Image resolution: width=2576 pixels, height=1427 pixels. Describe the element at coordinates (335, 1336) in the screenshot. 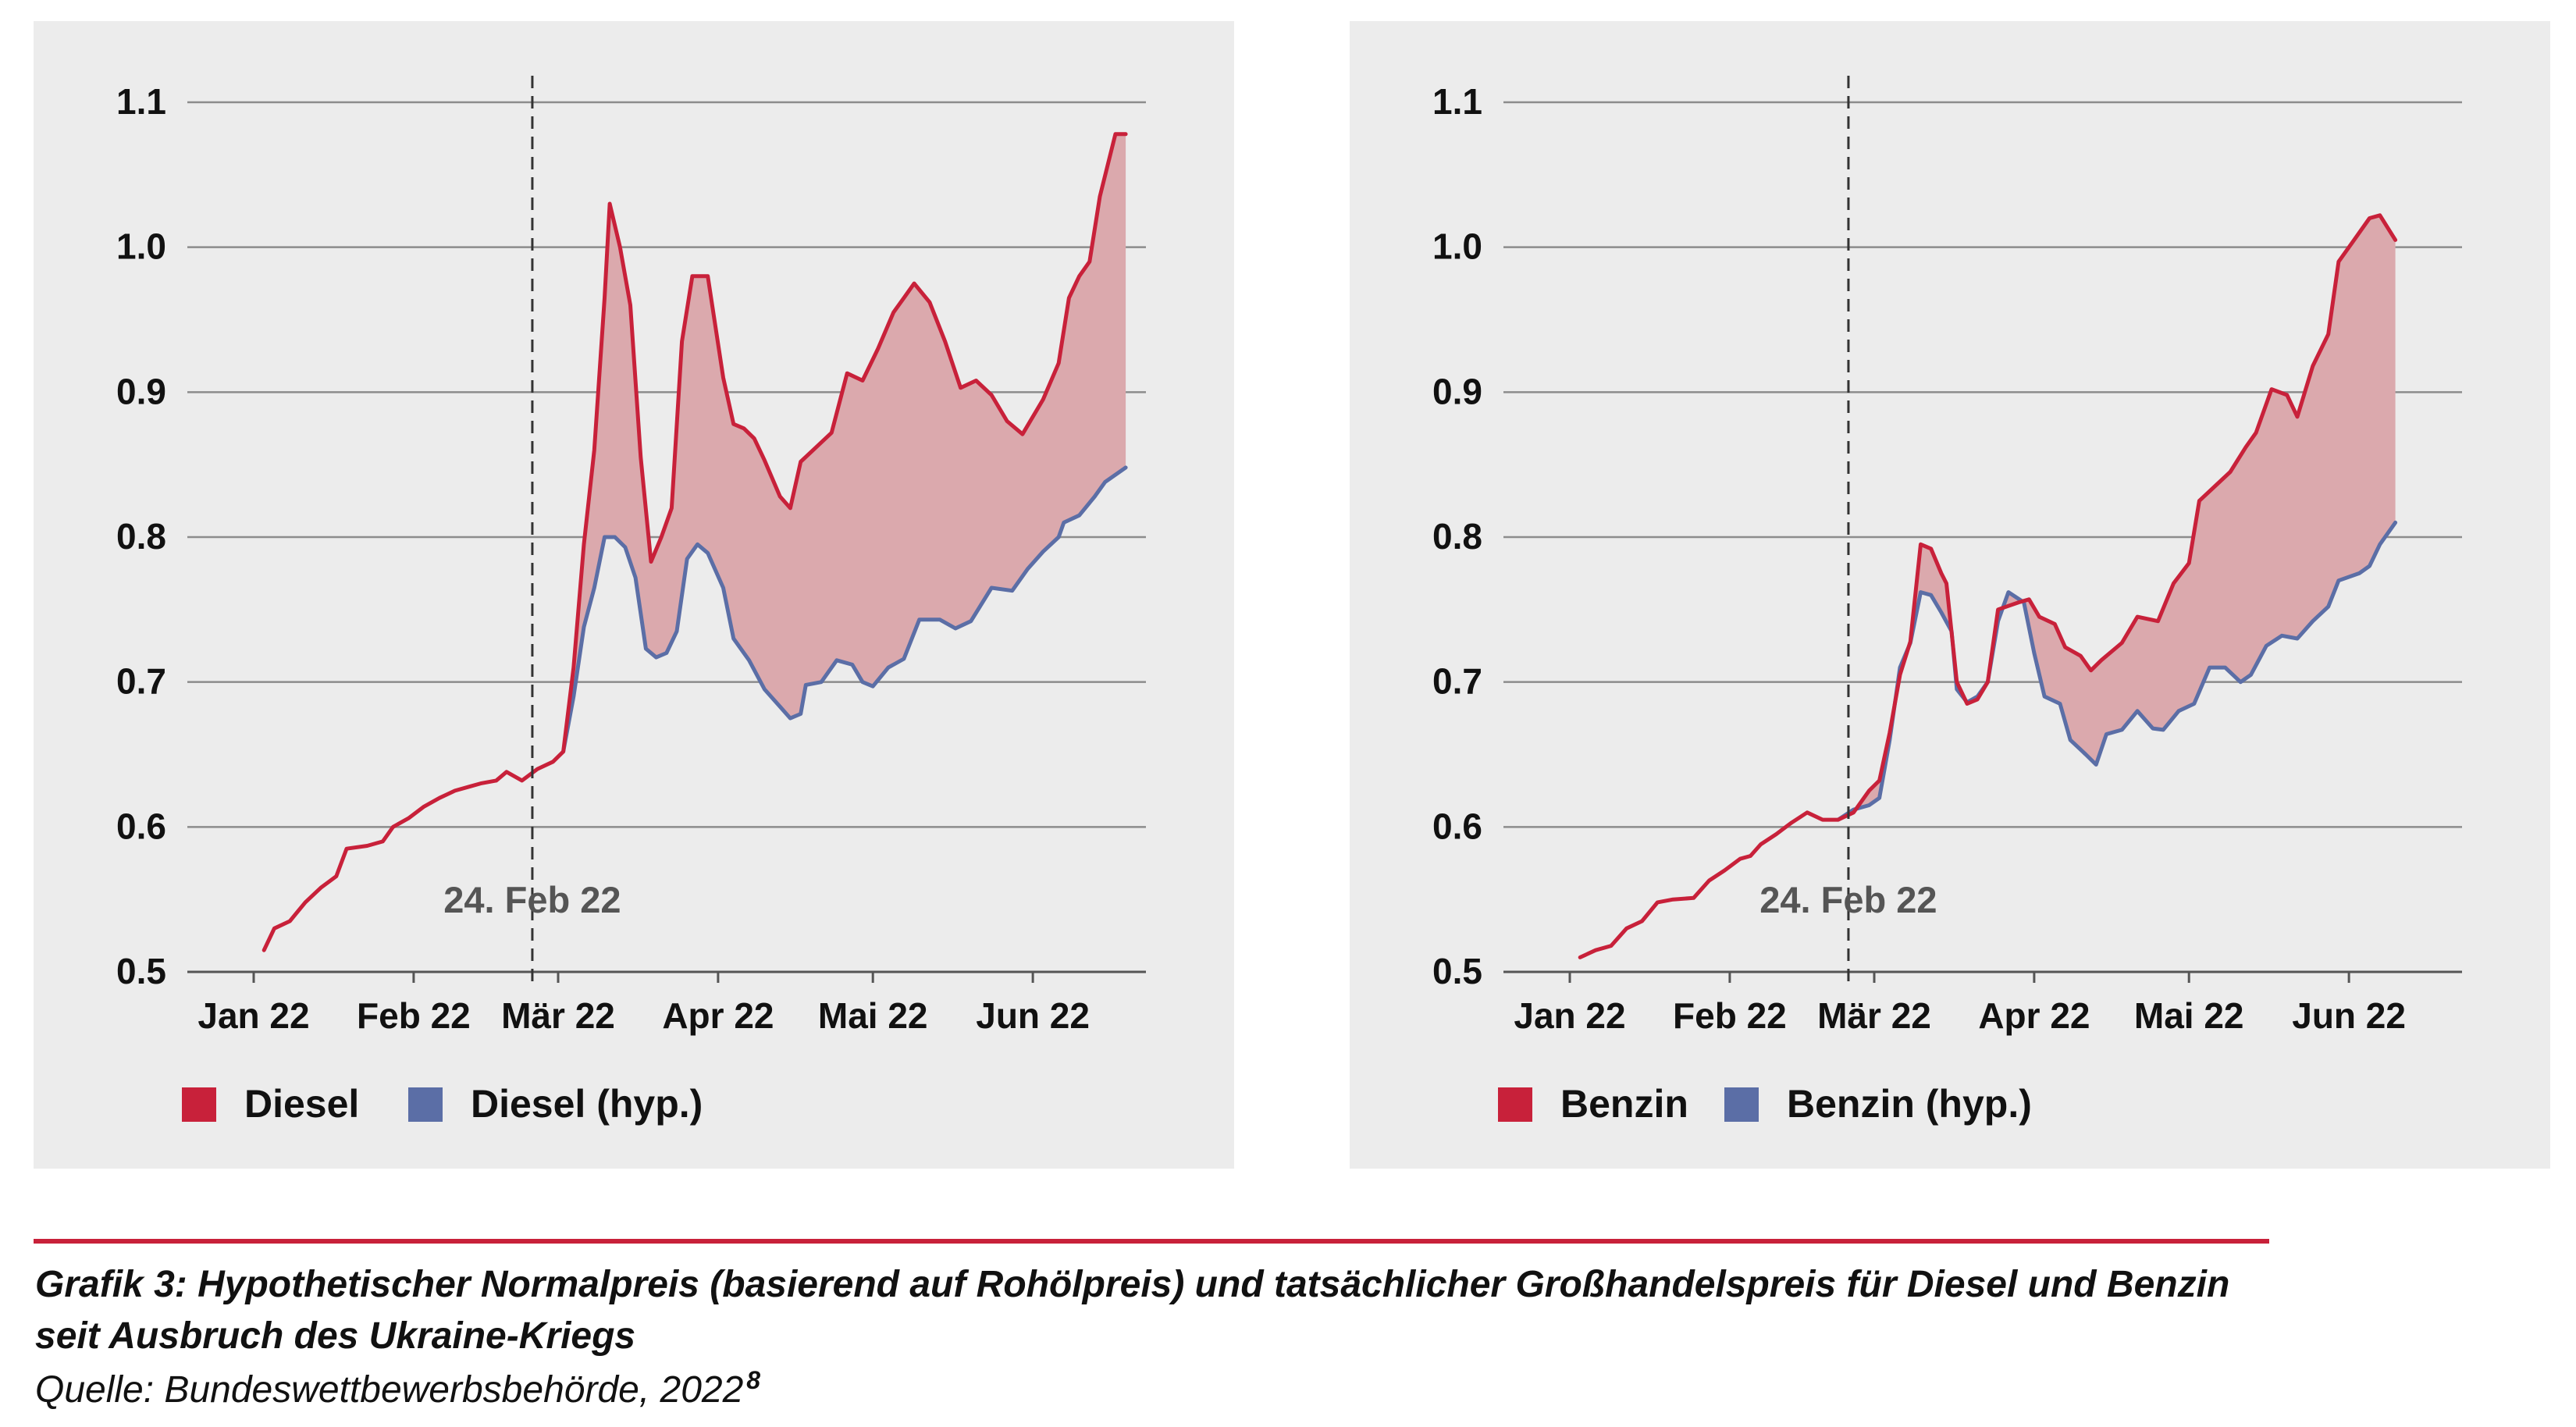

I see `caption-title-line-2: seit Ausbruch des Ukraine-Kriegs` at that location.